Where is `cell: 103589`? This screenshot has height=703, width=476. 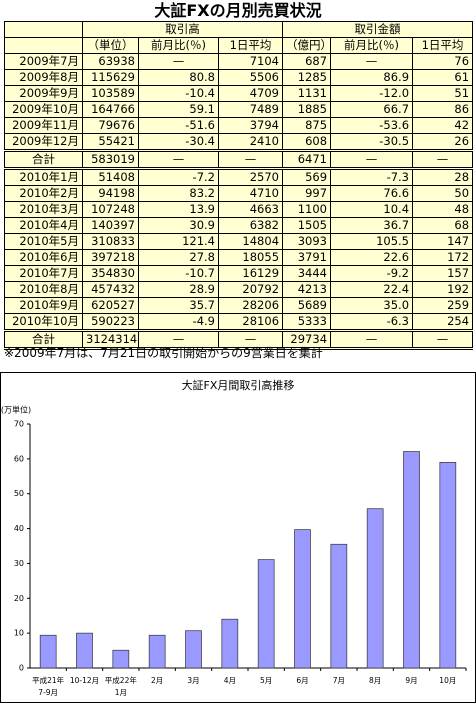 cell: 103589 is located at coordinates (110, 93).